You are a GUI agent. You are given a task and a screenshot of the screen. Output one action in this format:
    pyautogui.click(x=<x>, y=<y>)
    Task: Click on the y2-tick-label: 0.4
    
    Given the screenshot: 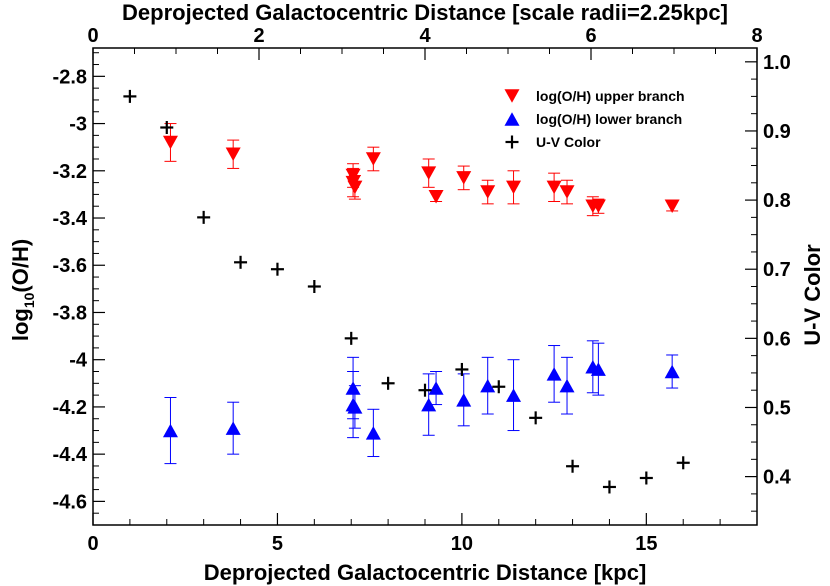 What is the action you would take?
    pyautogui.click(x=777, y=478)
    